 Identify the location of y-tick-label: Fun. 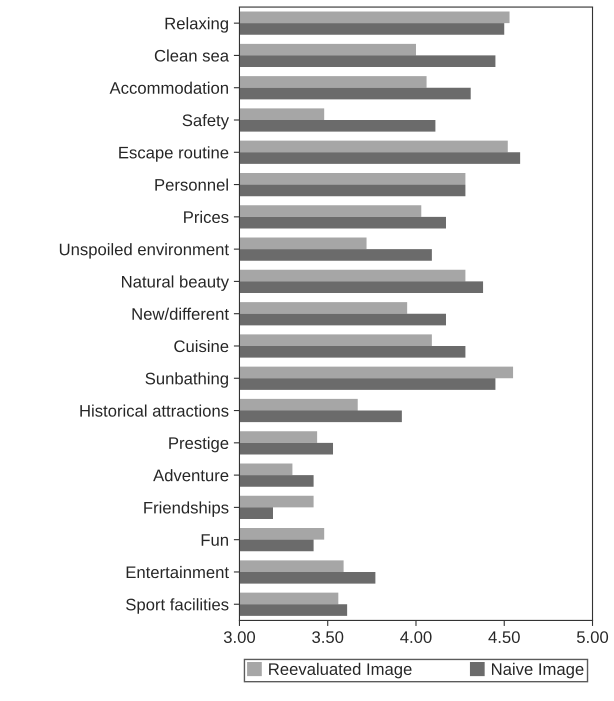
(215, 540).